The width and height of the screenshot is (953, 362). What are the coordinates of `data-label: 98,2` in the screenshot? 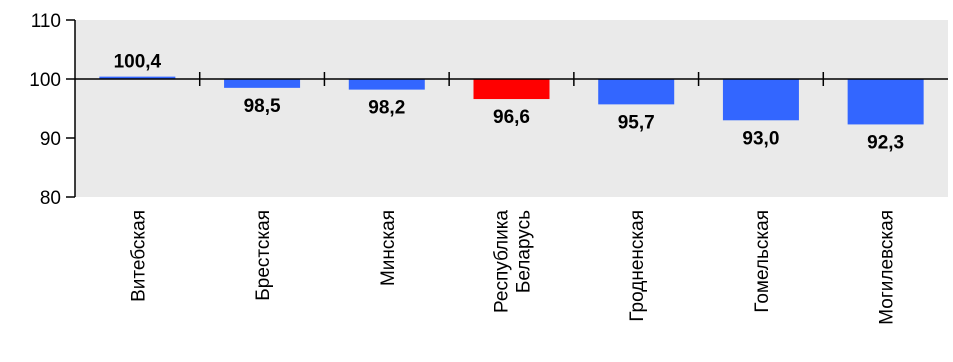 It's located at (386, 108).